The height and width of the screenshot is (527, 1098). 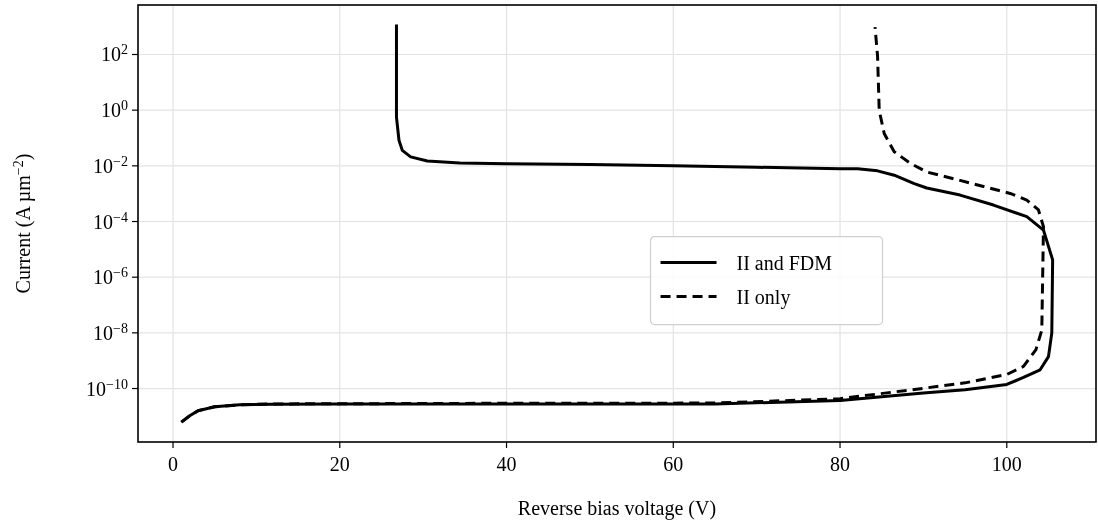 What do you see at coordinates (110, 221) in the screenshot?
I see `y-tick-label: 10$^{−4}$` at bounding box center [110, 221].